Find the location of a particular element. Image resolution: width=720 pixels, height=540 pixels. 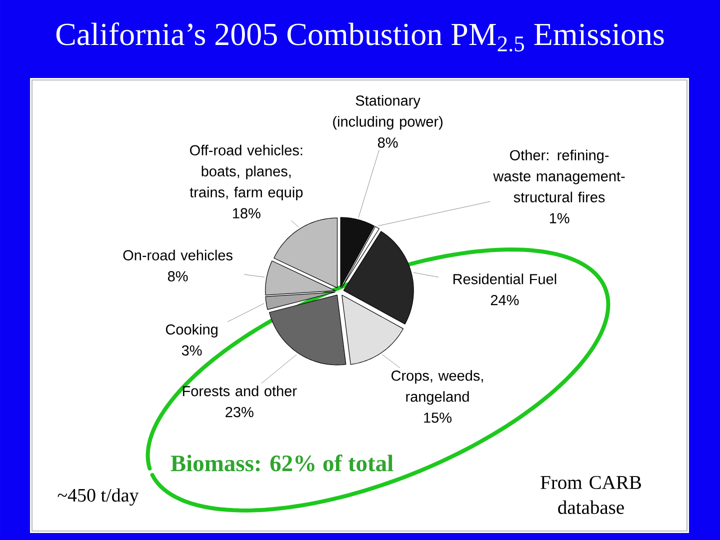

data-label: 15% is located at coordinates (438, 417).